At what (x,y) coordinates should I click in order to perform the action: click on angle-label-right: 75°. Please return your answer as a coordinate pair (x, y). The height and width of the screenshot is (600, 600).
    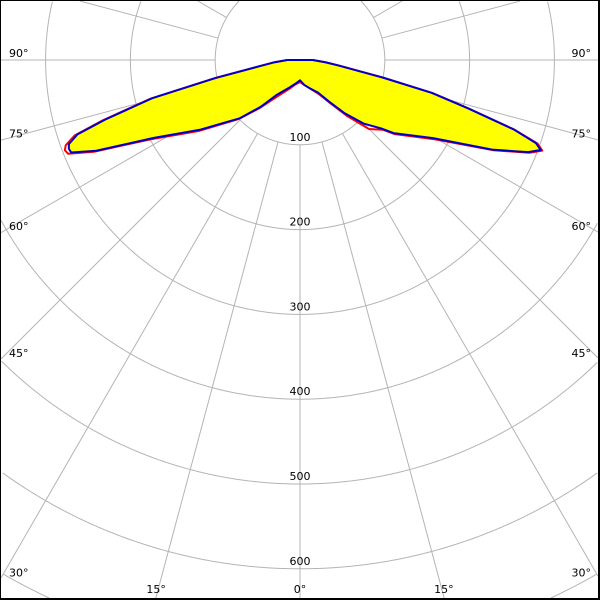
    Looking at the image, I should click on (582, 133).